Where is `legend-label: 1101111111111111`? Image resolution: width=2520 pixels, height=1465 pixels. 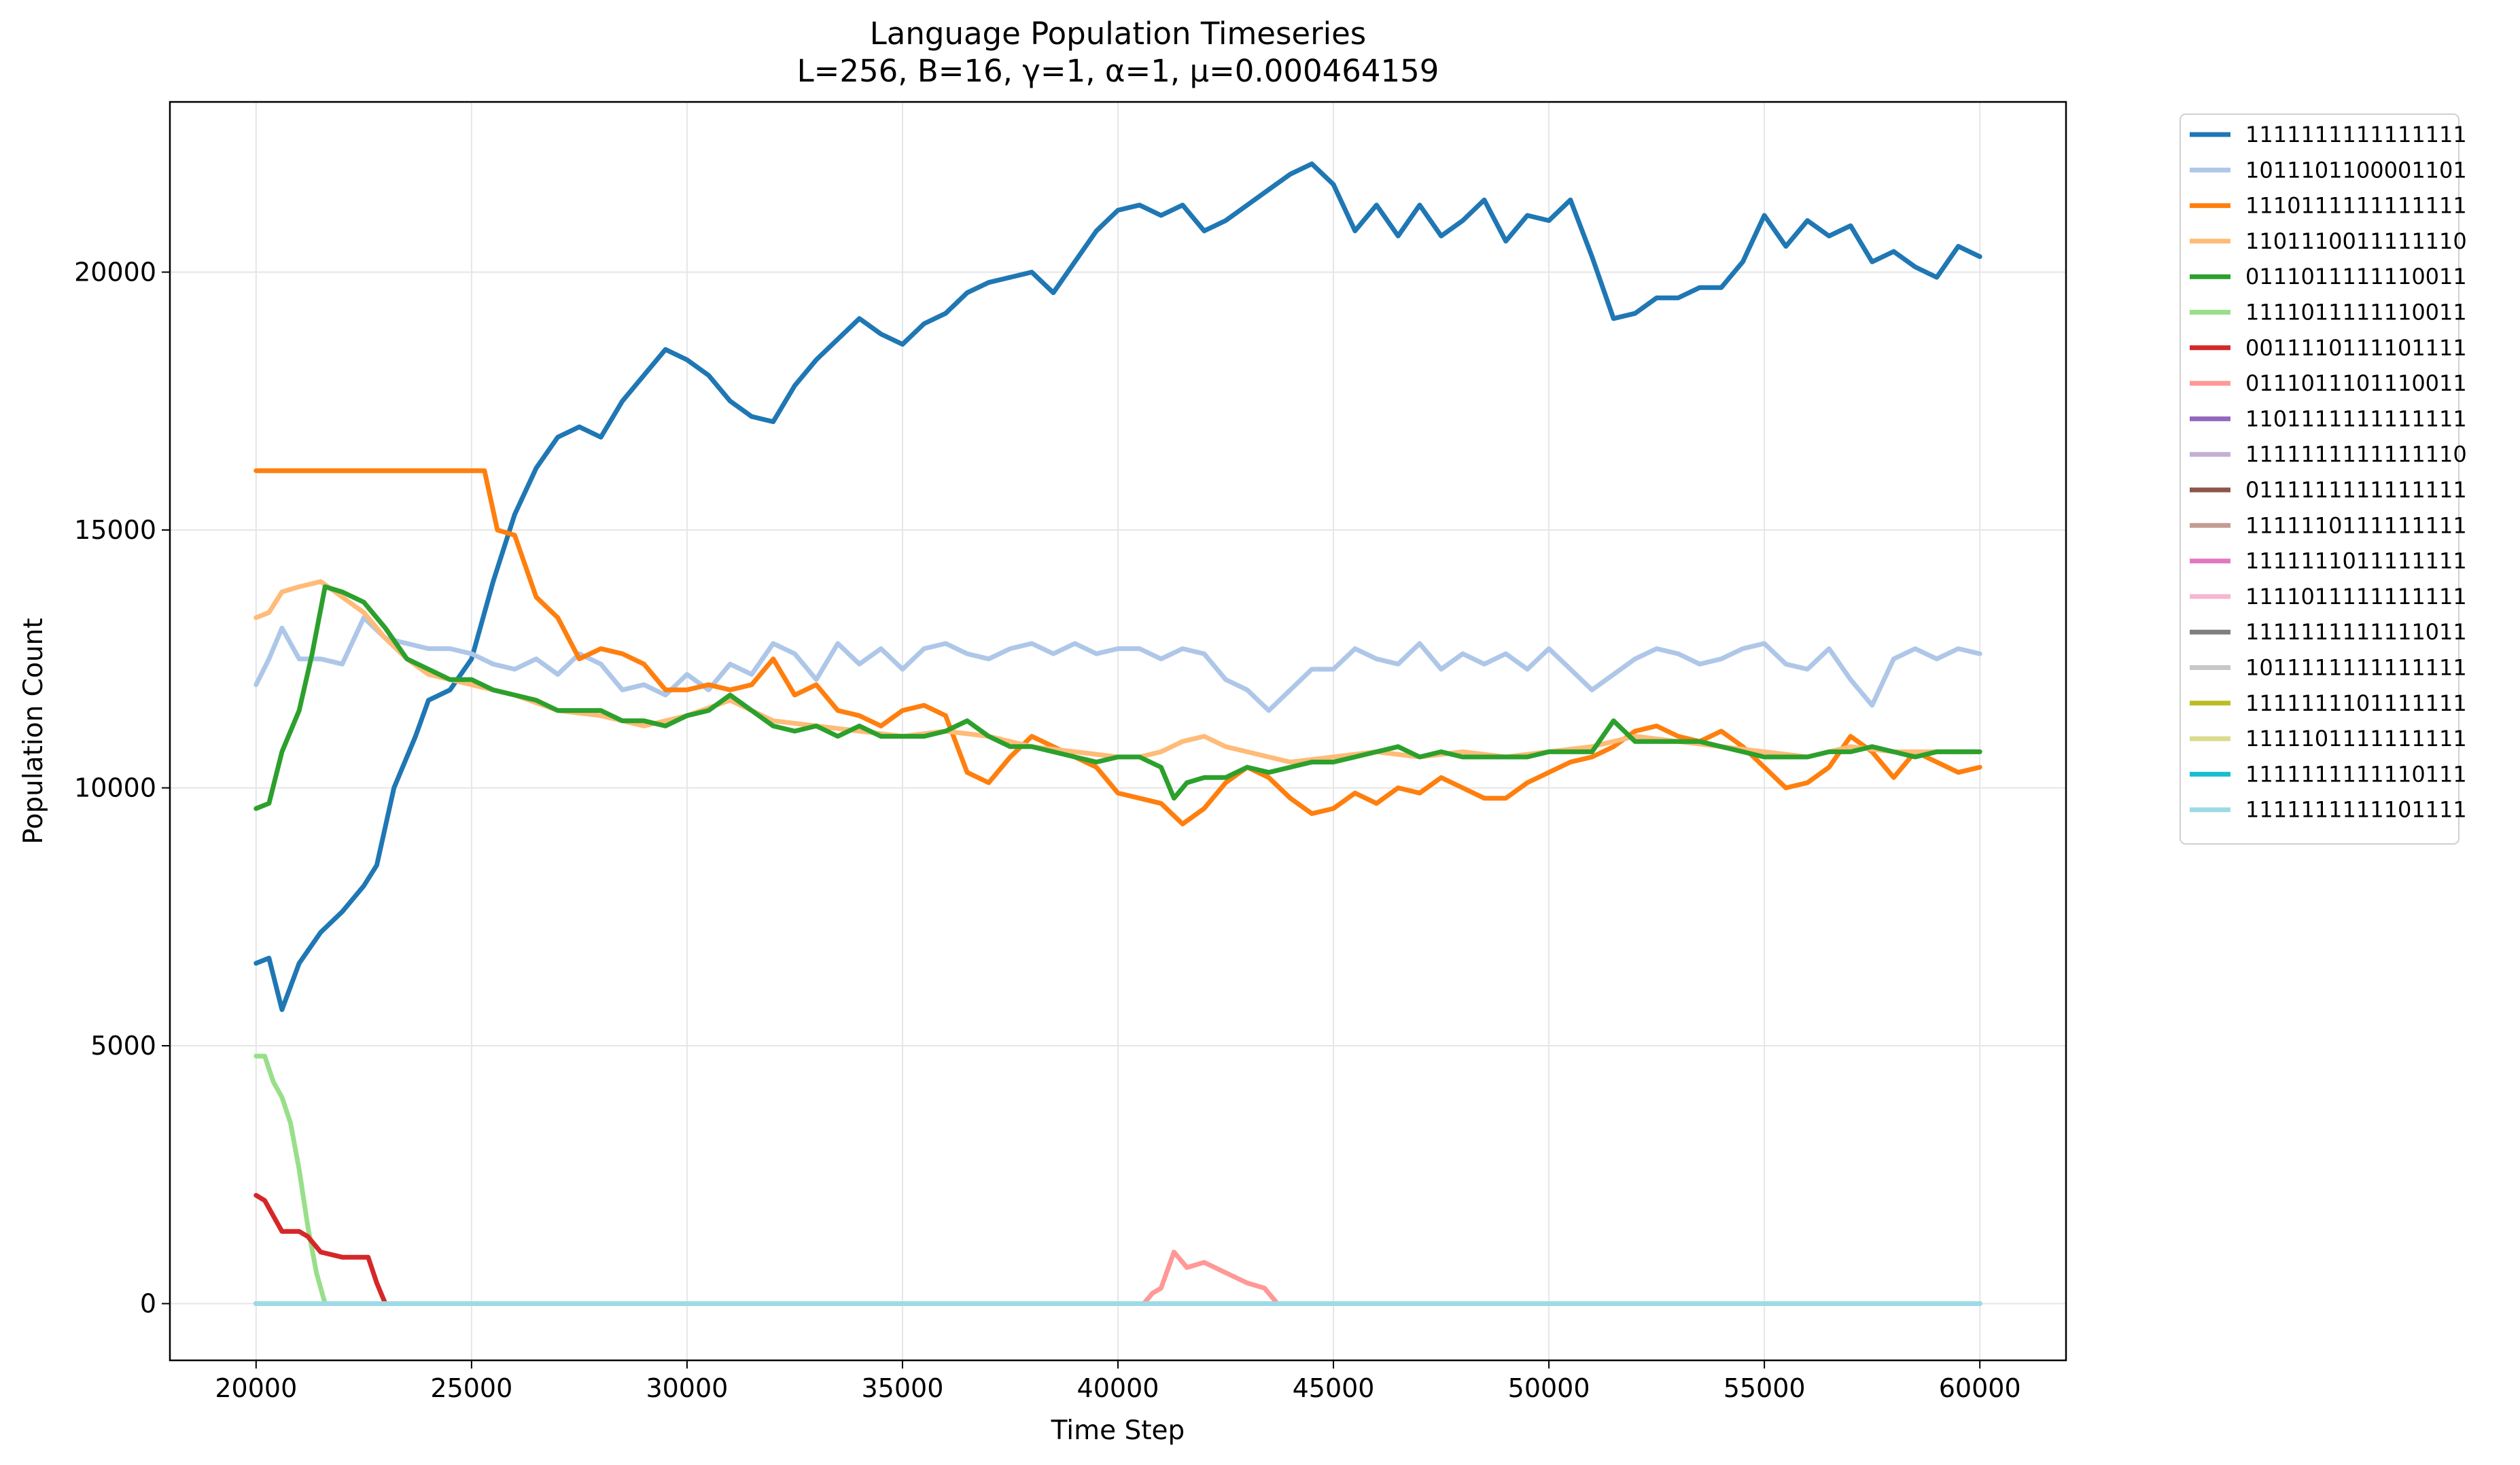
legend-label: 1101111111111111 is located at coordinates (2356, 418).